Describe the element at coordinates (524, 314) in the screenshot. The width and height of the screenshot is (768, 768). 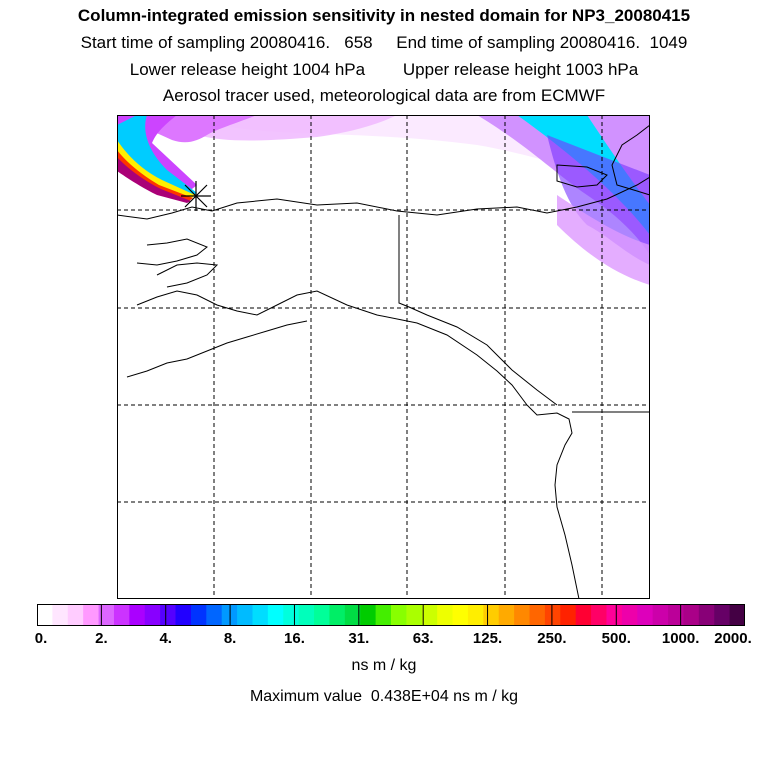
I see `political-borders` at that location.